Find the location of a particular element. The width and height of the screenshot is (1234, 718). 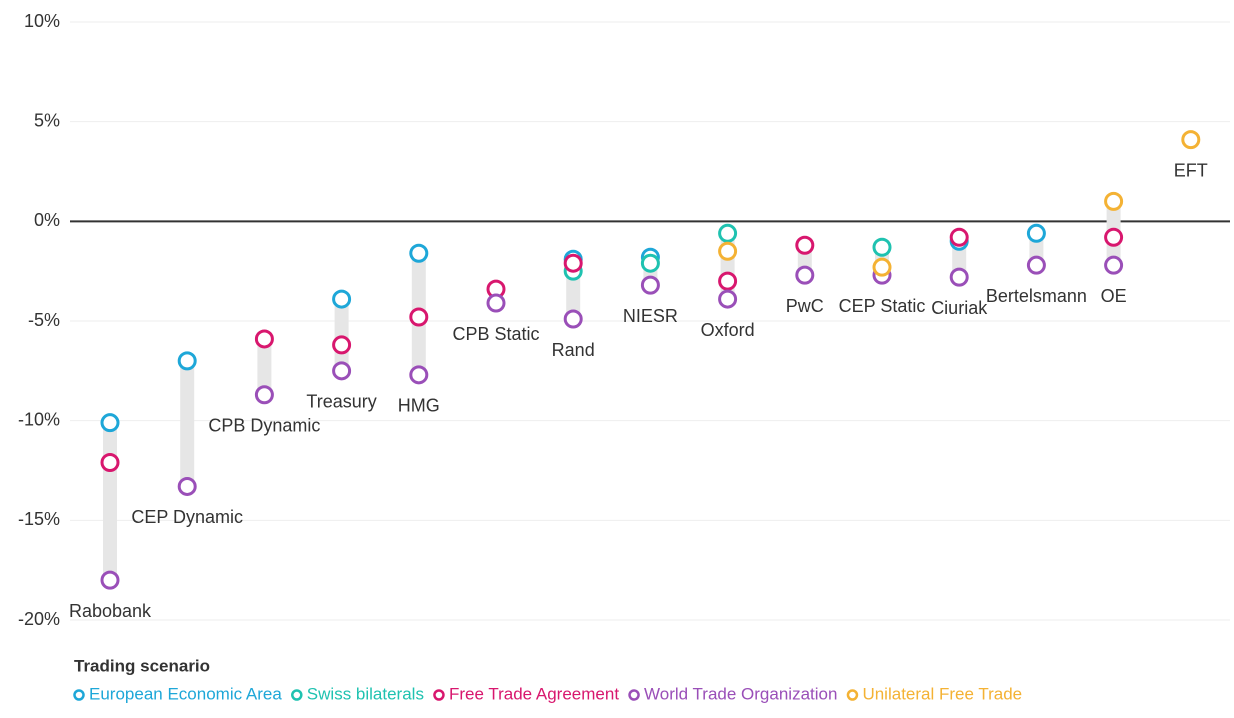

category-label: PwC is located at coordinates (805, 306).